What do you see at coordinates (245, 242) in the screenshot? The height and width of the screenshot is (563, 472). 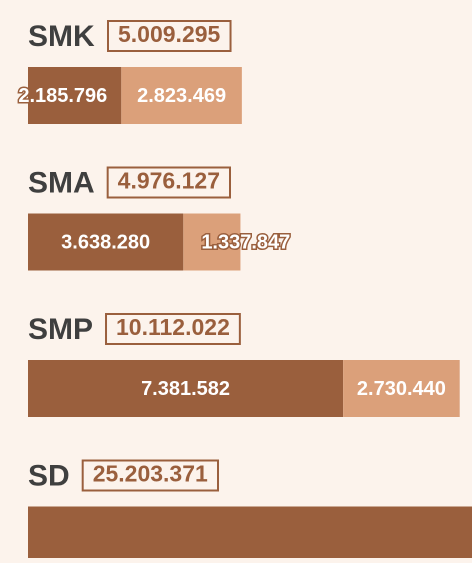 I see `value-label: 1.337.847` at bounding box center [245, 242].